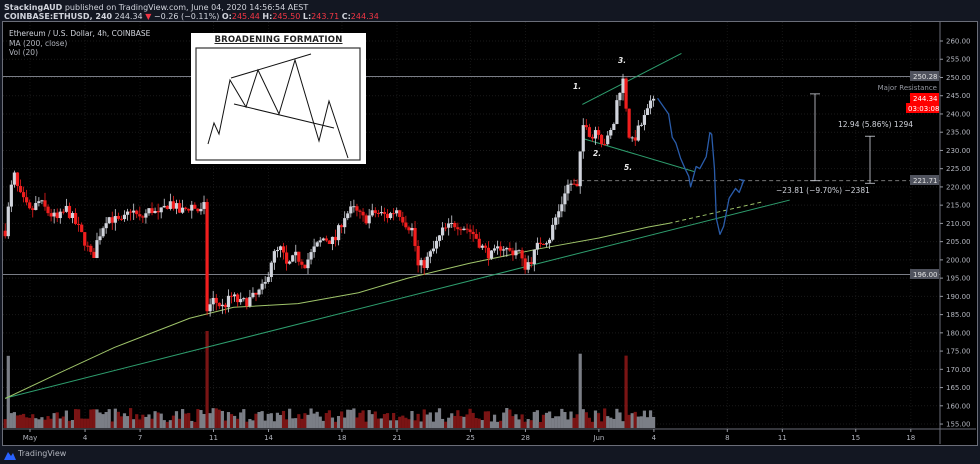 This screenshot has height=464, width=980. Describe the element at coordinates (597, 153) in the screenshot. I see `pattern-point-2: 2.` at that location.